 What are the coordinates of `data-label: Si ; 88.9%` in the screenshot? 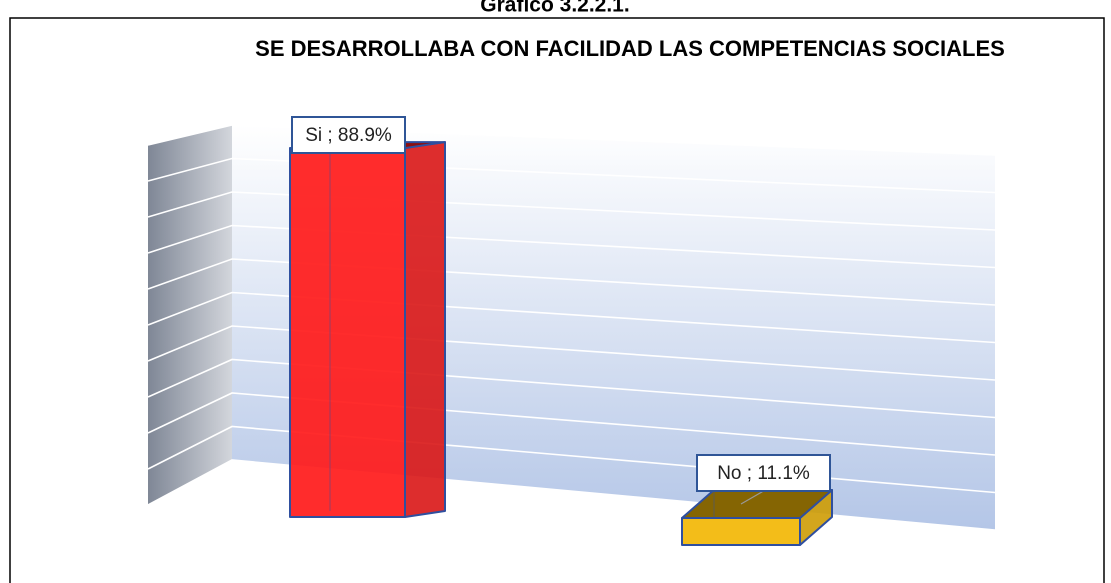 It's located at (348, 135).